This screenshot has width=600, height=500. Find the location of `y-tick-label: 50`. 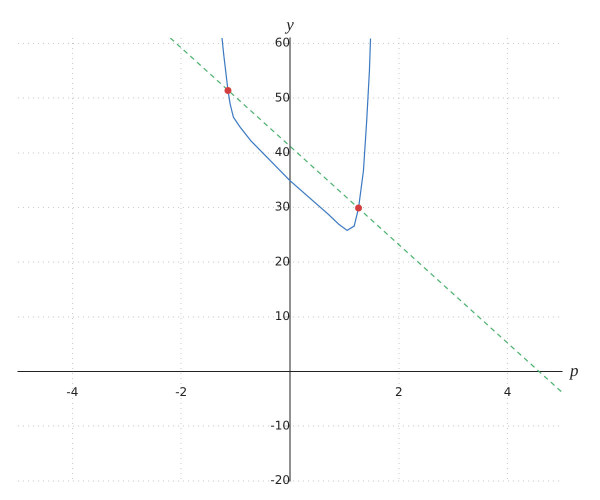

y-tick-label: 50 is located at coordinates (282, 97).